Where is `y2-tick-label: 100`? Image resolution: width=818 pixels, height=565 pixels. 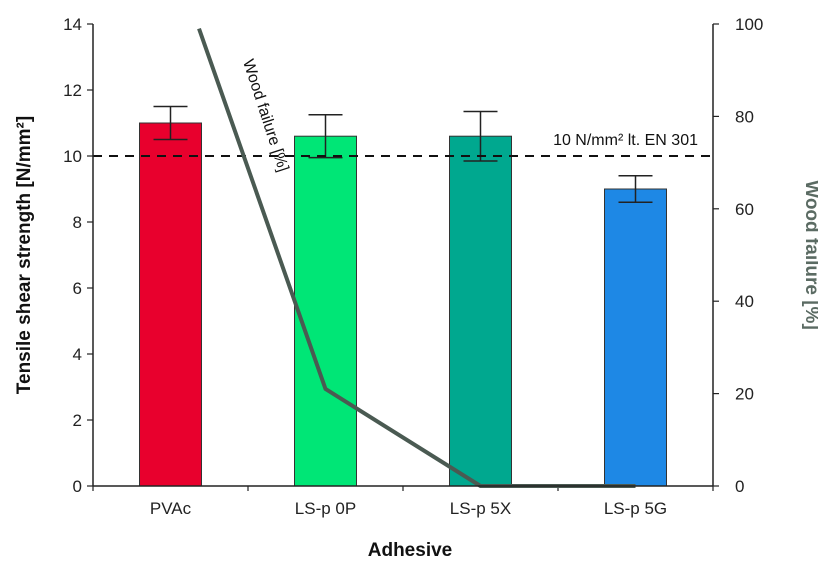
y2-tick-label: 100 is located at coordinates (749, 24).